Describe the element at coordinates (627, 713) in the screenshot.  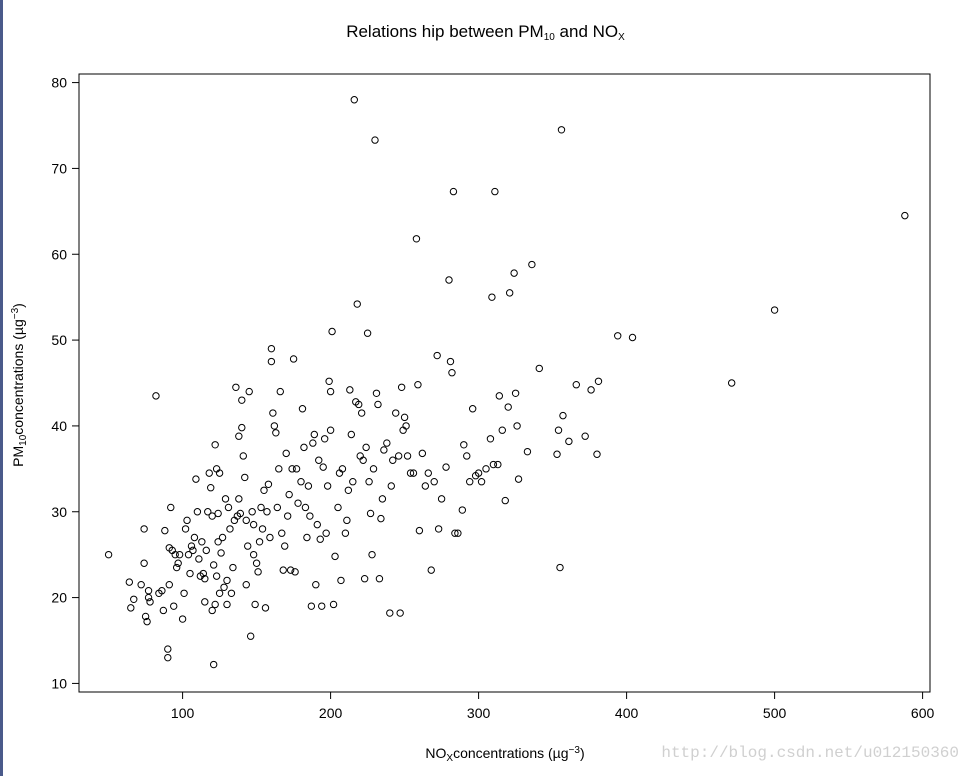
I see `x-tick-label: 400` at that location.